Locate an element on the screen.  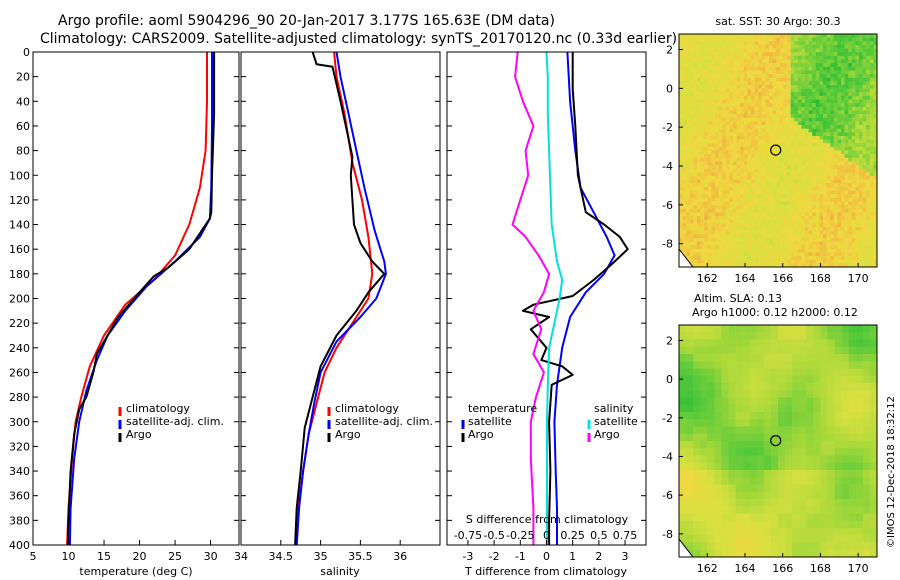
x-tick-label: 10 is located at coordinates (69, 556).